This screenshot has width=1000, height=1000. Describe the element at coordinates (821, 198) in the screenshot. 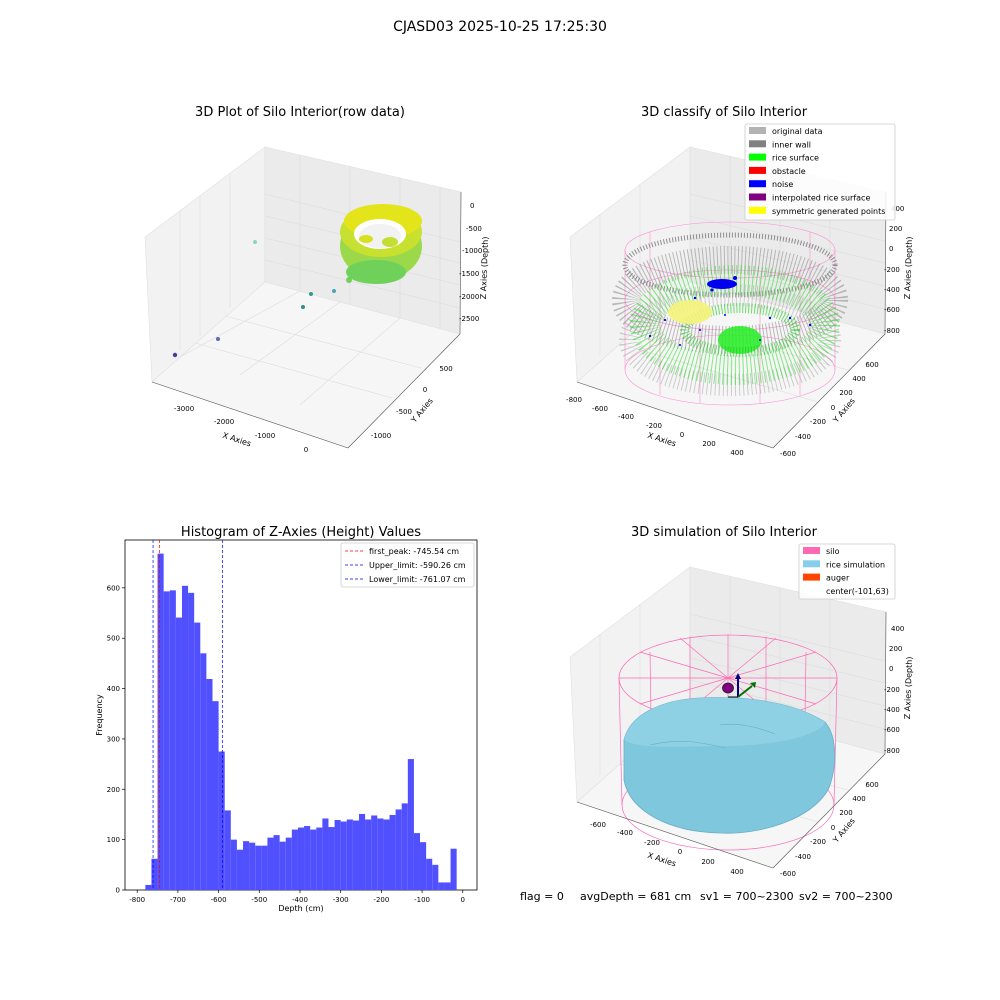

I see `legend-label: interpolated rice surface` at that location.